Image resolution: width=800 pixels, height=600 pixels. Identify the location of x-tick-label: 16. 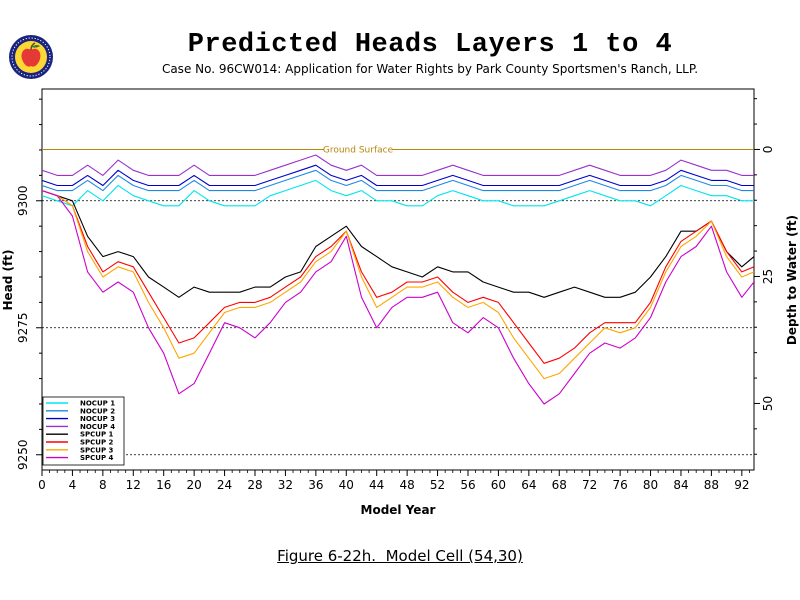
(163, 485).